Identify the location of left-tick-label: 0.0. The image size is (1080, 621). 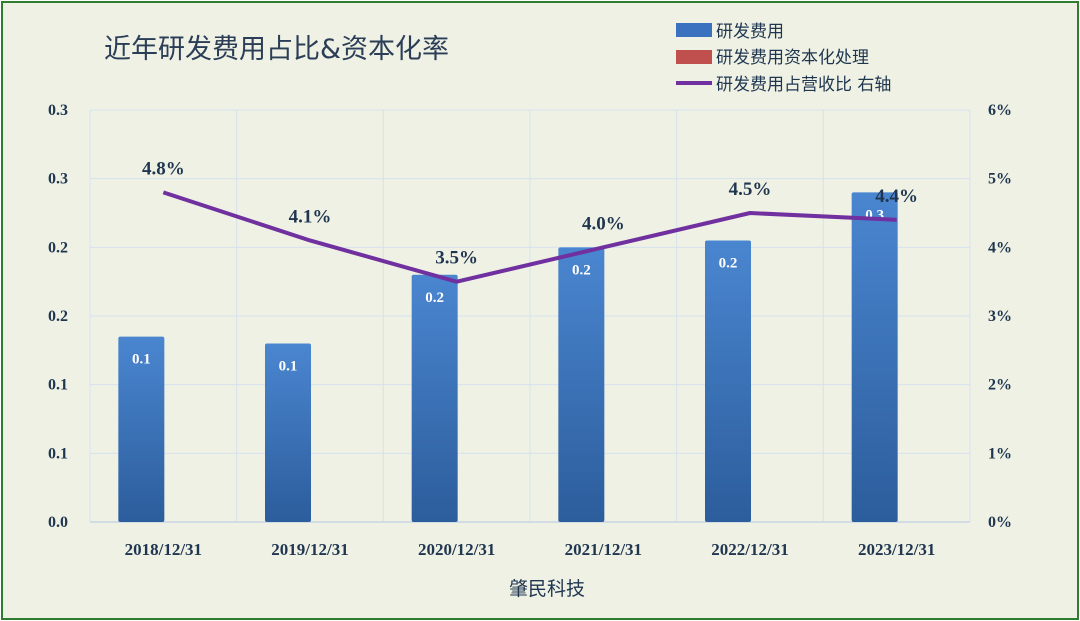
(58, 522).